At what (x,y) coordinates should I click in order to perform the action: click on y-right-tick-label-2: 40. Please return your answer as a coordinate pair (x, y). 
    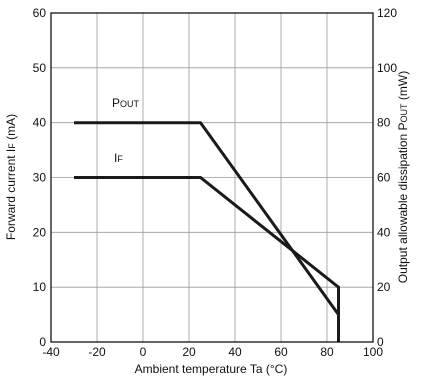
    Looking at the image, I should click on (384, 232).